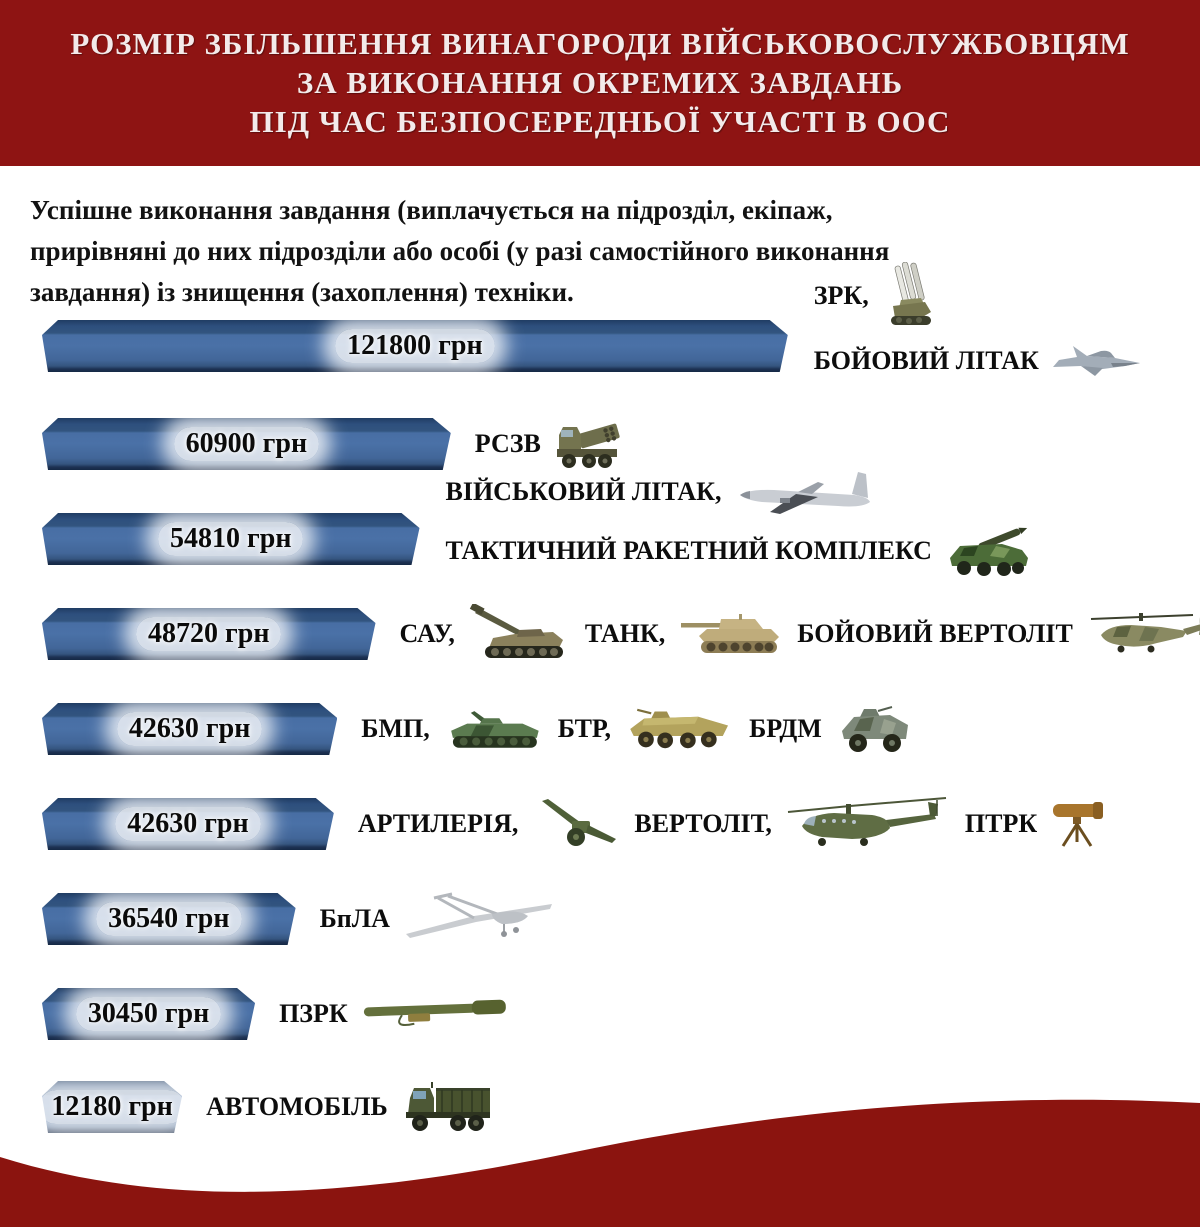 Image resolution: width=1200 pixels, height=1227 pixels. What do you see at coordinates (910, 293) in the screenshot?
I see `sam-launcher-icon` at bounding box center [910, 293].